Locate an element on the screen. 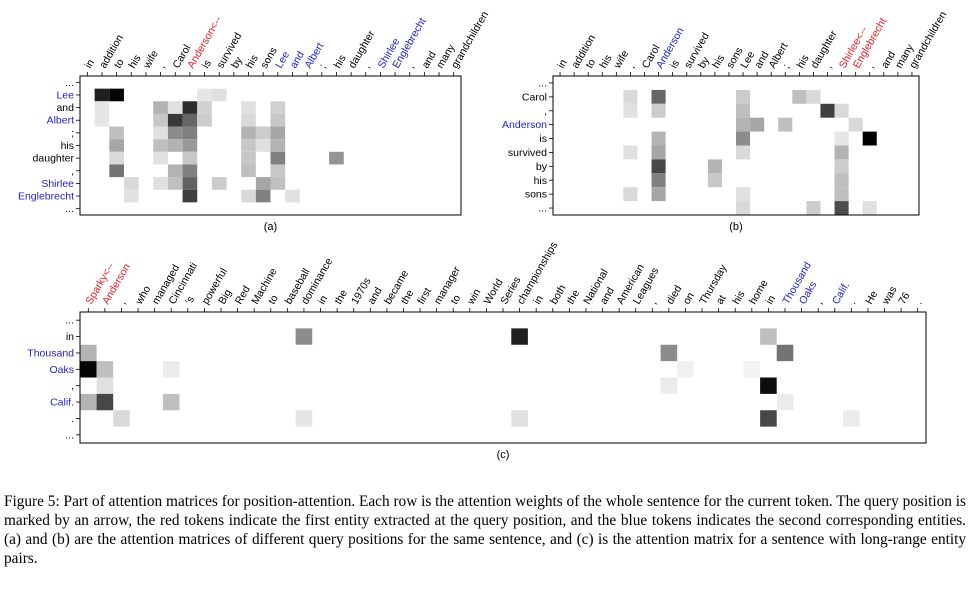  row-token-label: in is located at coordinates (70, 337).